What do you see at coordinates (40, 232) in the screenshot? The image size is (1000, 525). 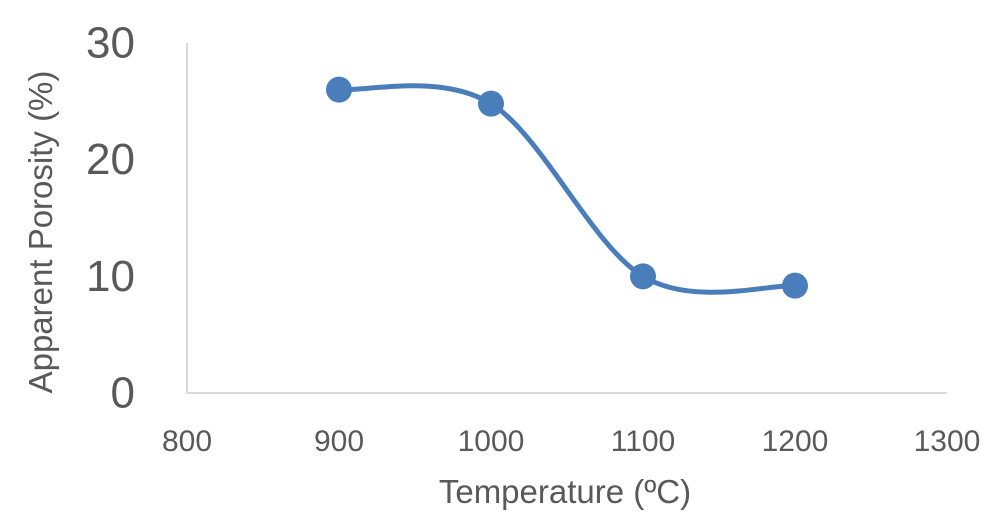 I see `y-axis-title: Apparent Porosity (%)` at bounding box center [40, 232].